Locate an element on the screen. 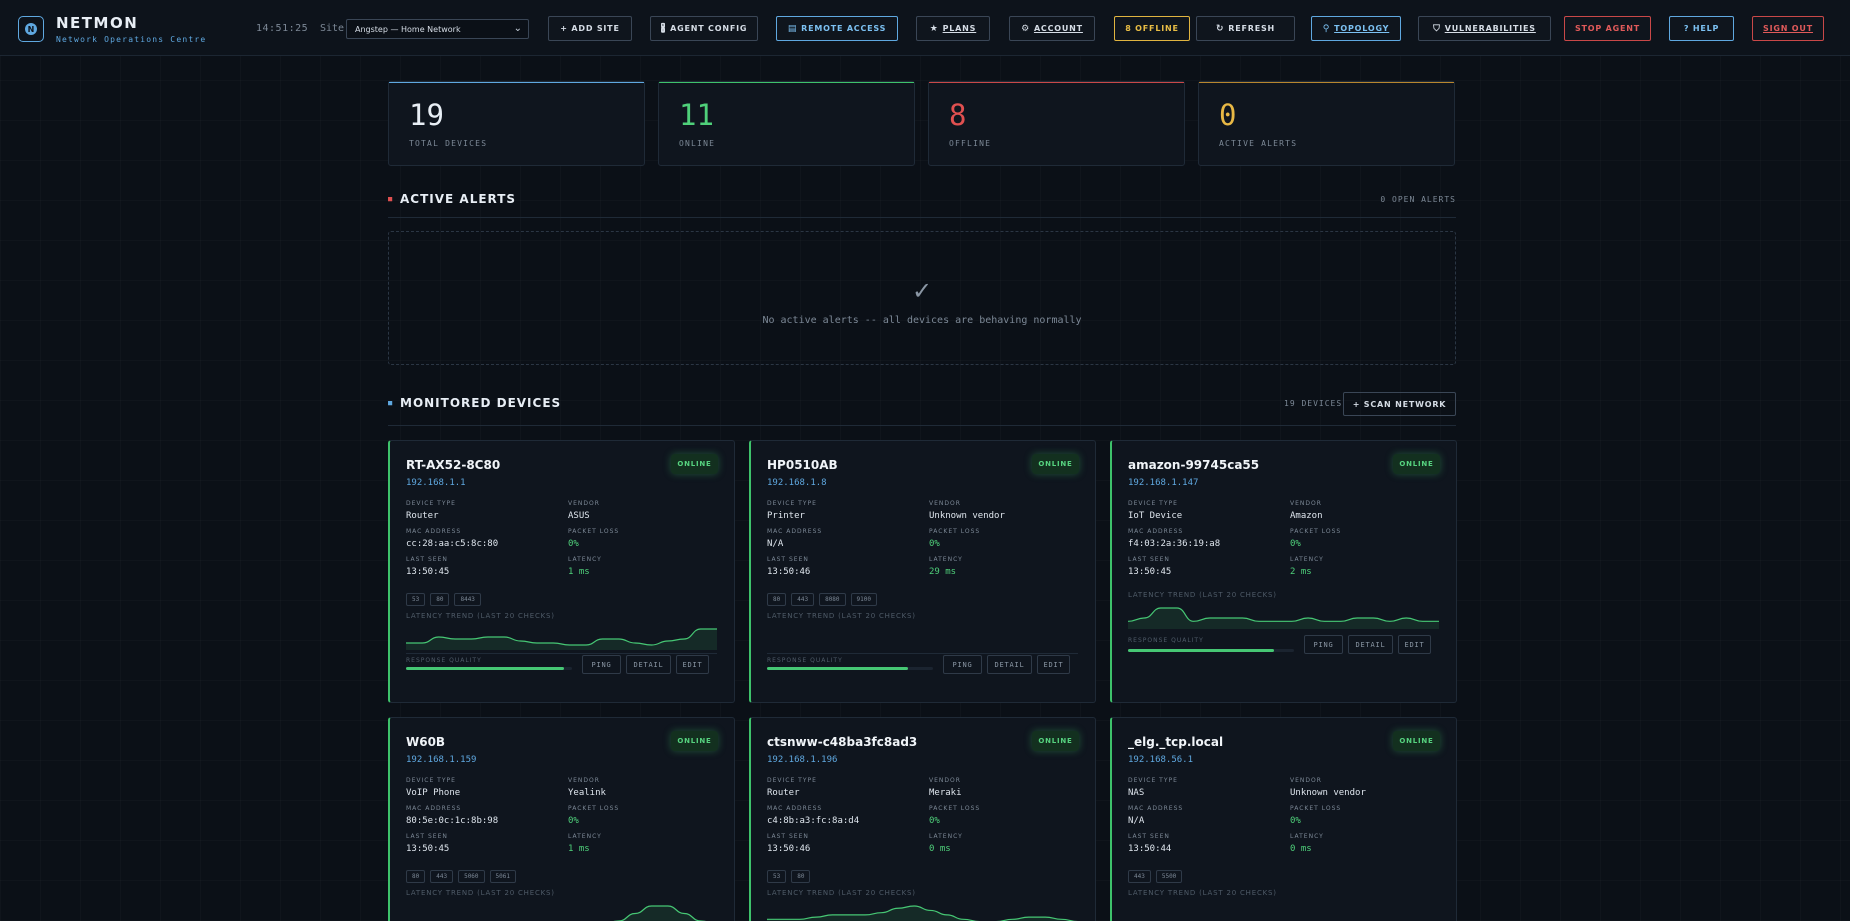 This screenshot has width=1850, height=921. port-list: 80 443 8080 9100 is located at coordinates (822, 599).